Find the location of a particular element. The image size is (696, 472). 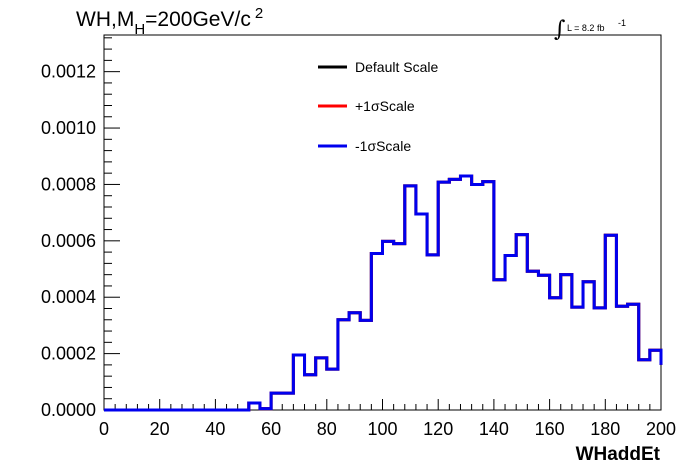

x-axis-label: WHaddEt is located at coordinates (618, 454).